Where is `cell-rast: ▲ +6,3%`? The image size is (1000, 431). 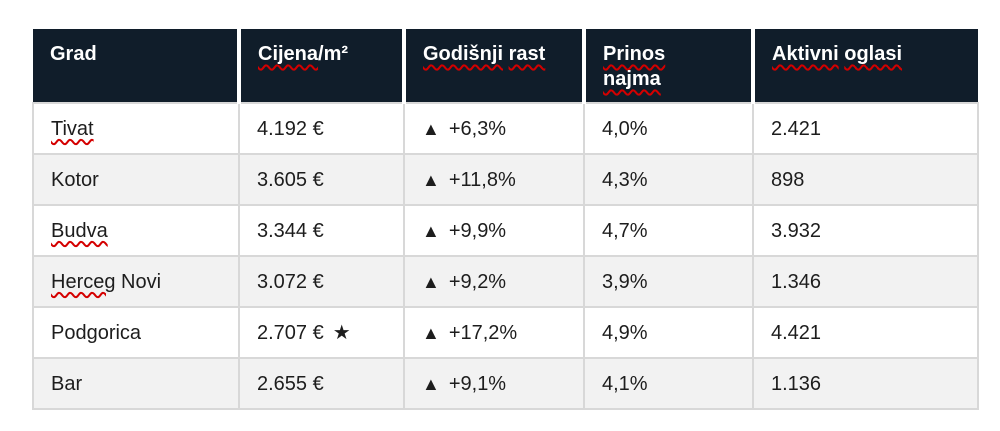
cell-rast: ▲ +6,3% is located at coordinates (494, 128).